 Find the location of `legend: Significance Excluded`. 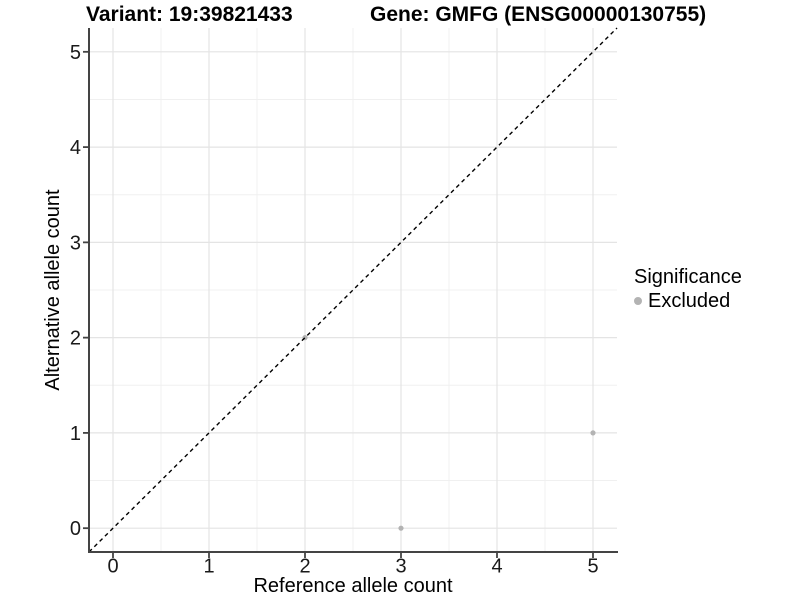

legend: Significance Excluded is located at coordinates (688, 289).